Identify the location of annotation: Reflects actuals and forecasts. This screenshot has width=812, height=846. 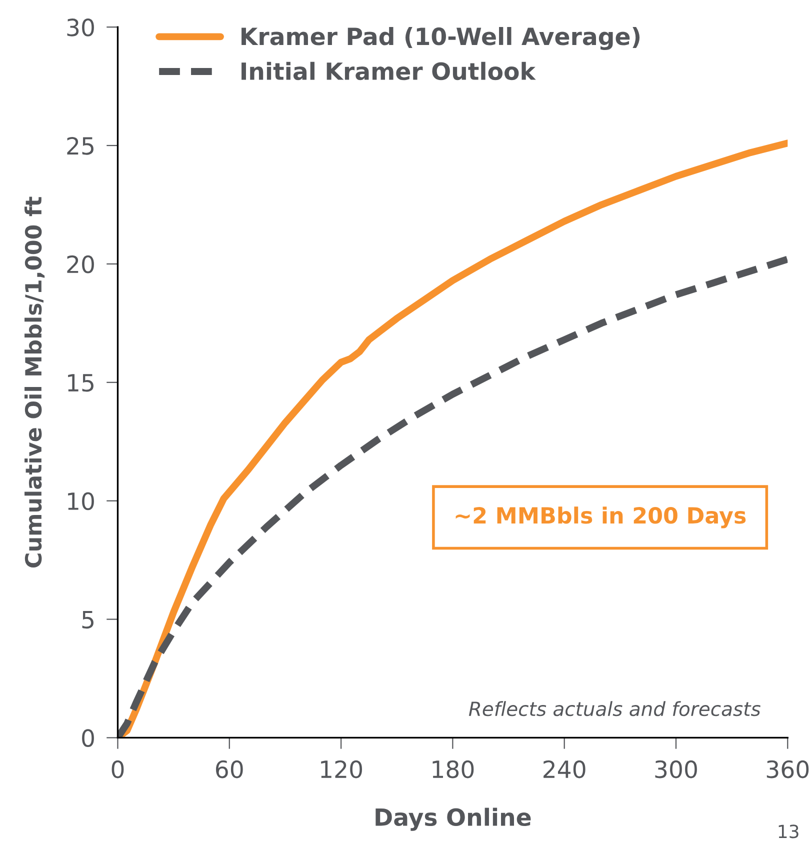
(614, 708).